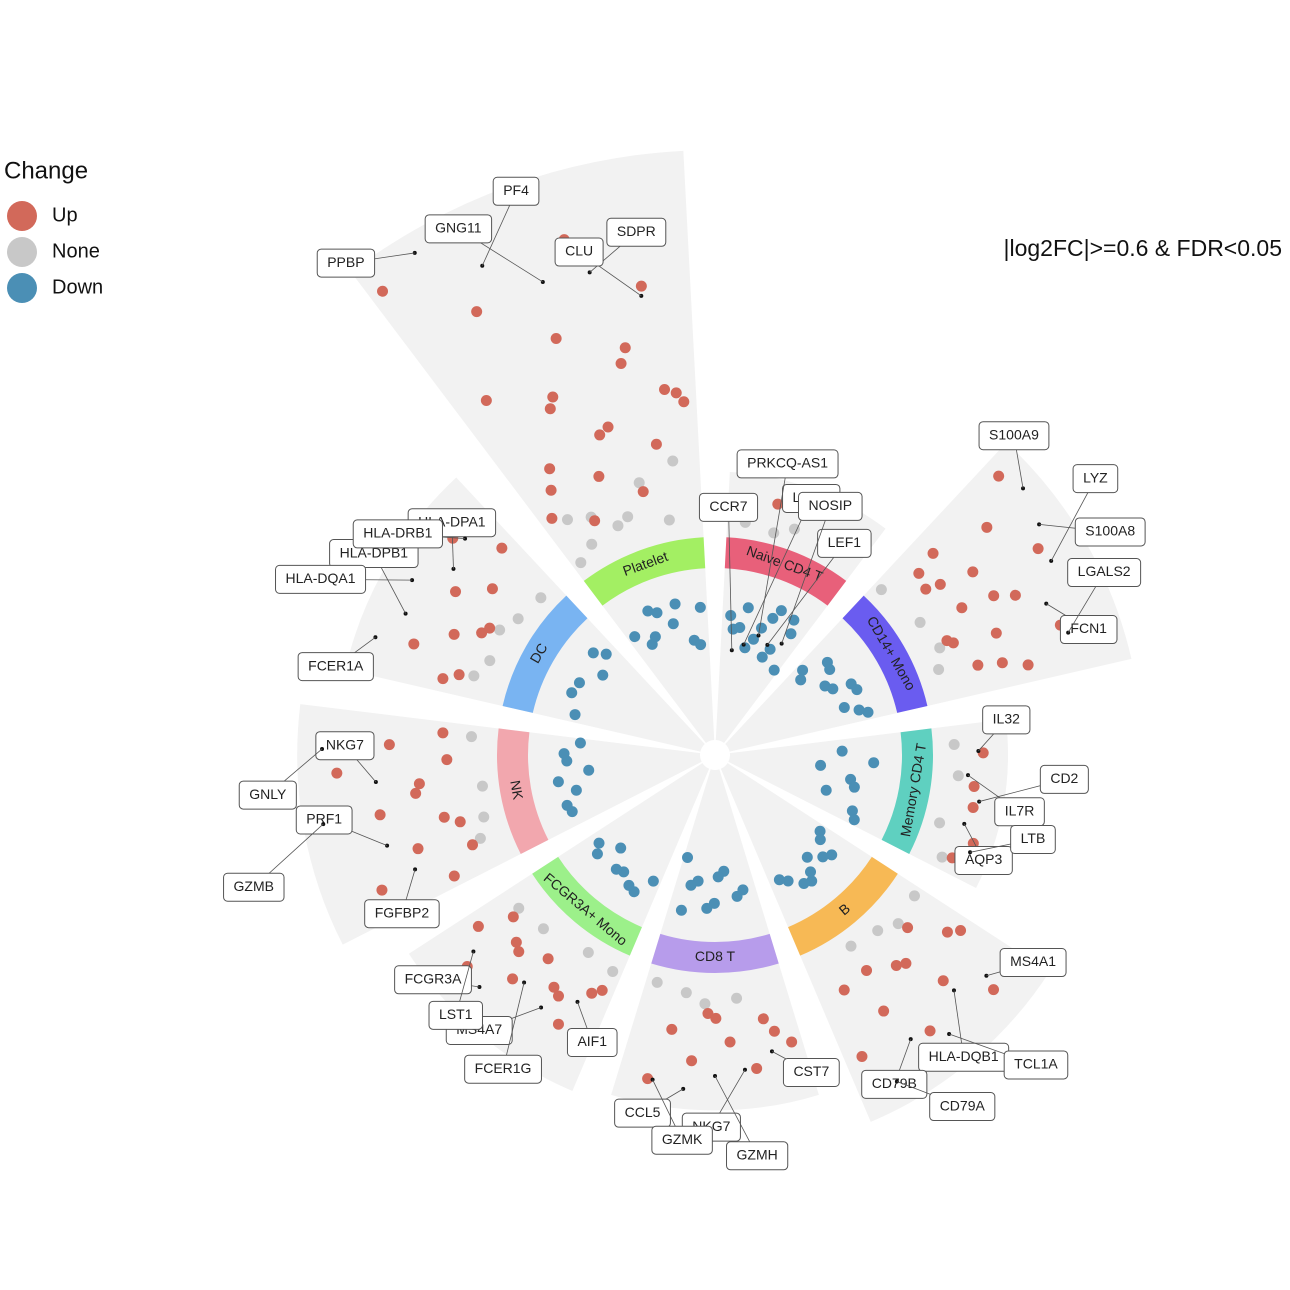 This screenshot has height=1290, width=1290. Describe the element at coordinates (592, 1041) in the screenshot. I see `gene-label: AIF1` at that location.